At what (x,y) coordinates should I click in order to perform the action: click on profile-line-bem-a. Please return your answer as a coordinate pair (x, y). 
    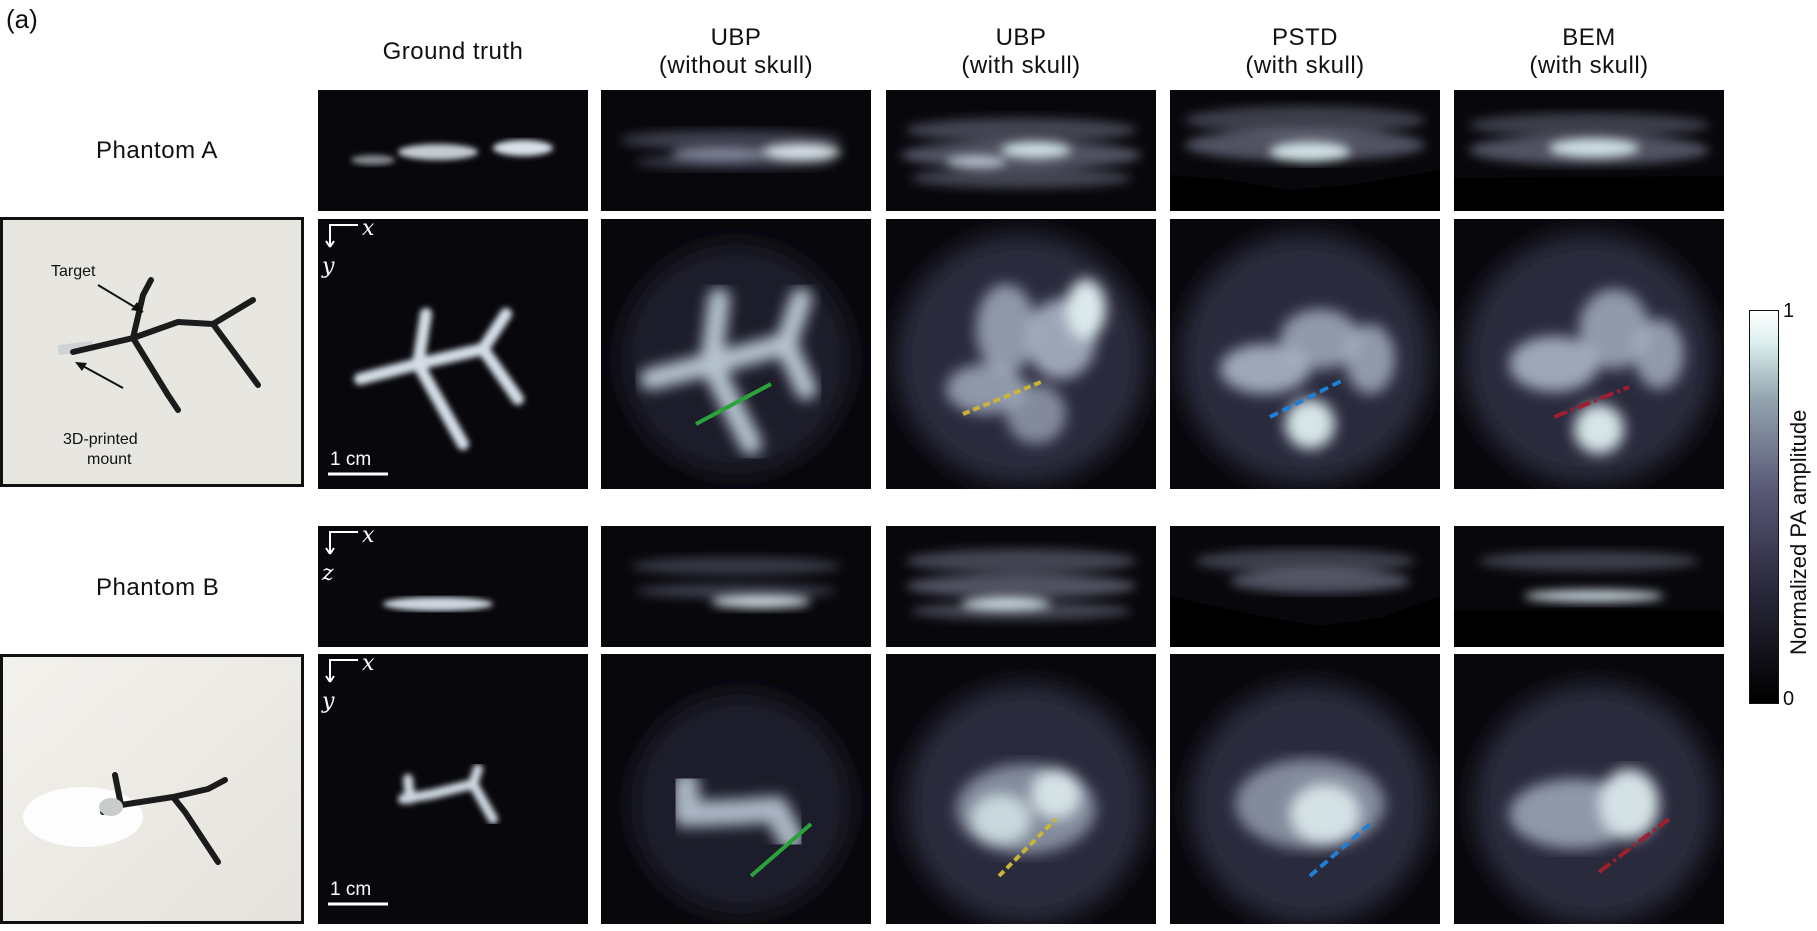
    Looking at the image, I should click on (1591, 402).